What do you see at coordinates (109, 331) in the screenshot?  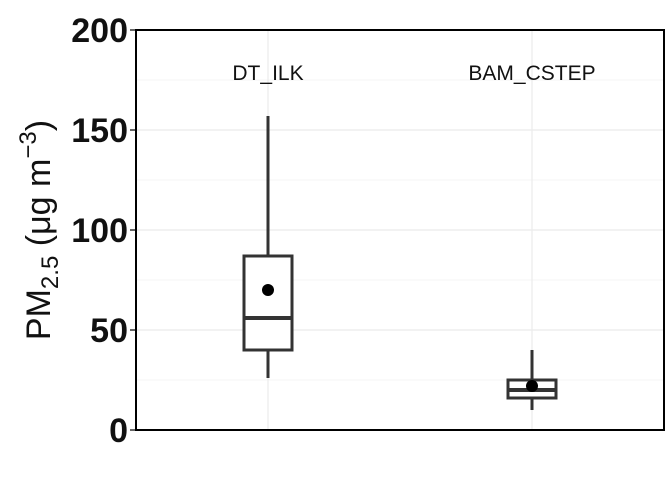 I see `y-tick-label: 50` at bounding box center [109, 331].